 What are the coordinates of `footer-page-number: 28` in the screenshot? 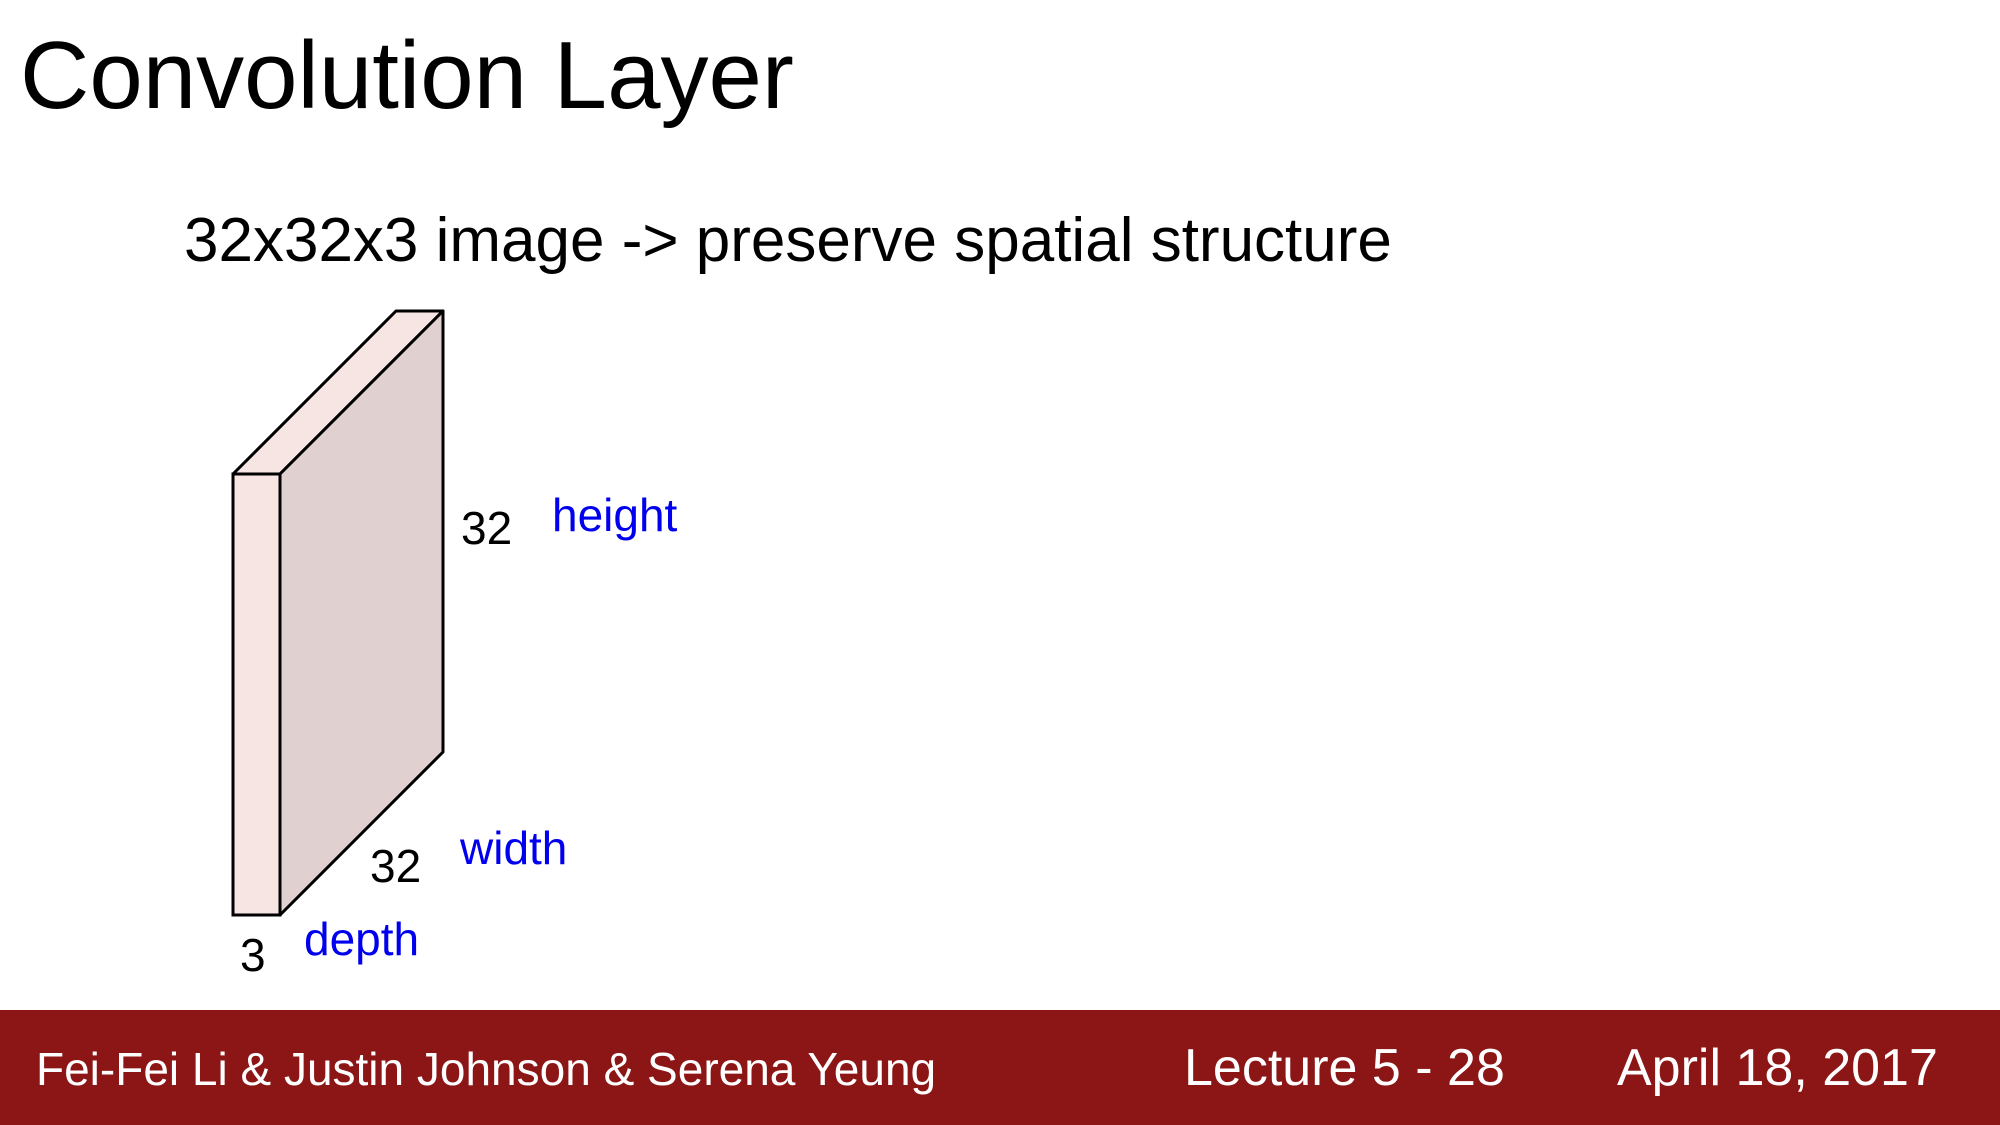 It's located at (1476, 1068).